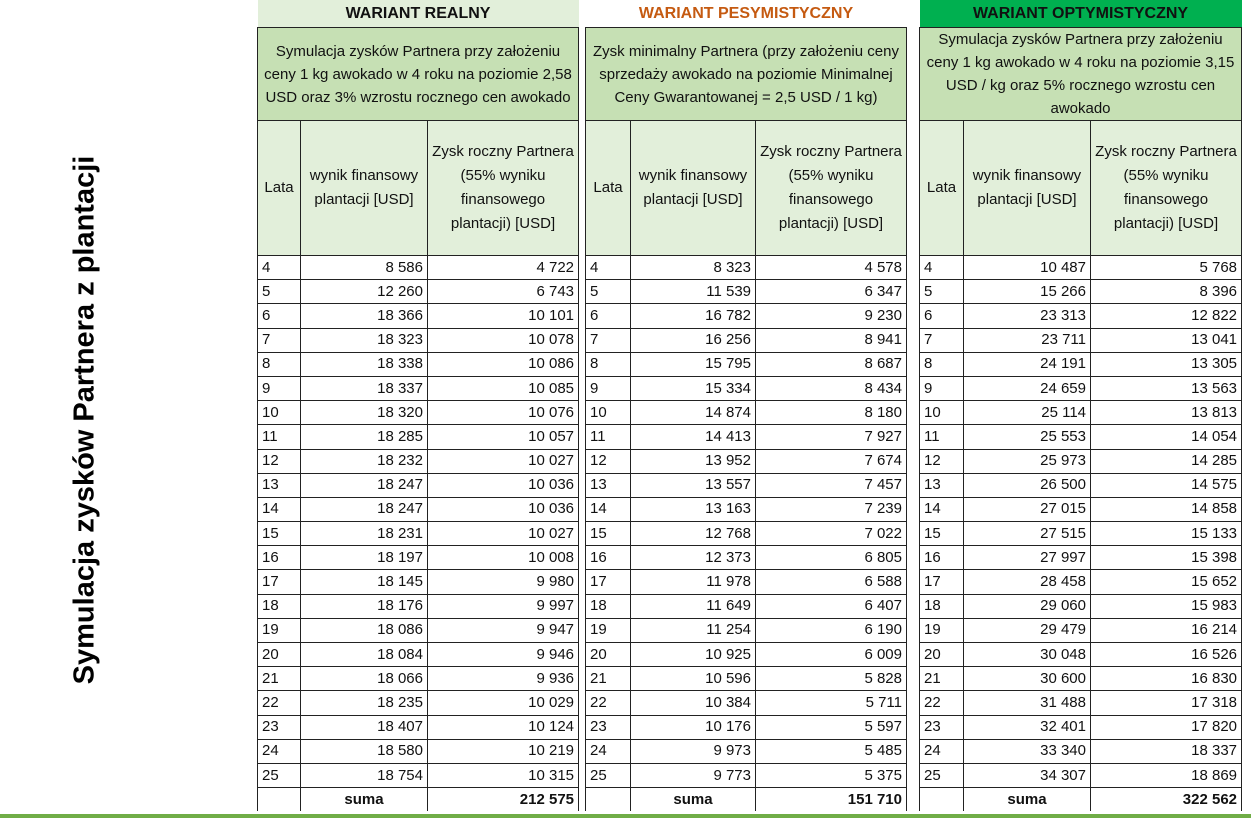 This screenshot has height=818, width=1251. I want to click on zysk-cell: 10 057, so click(503, 437).